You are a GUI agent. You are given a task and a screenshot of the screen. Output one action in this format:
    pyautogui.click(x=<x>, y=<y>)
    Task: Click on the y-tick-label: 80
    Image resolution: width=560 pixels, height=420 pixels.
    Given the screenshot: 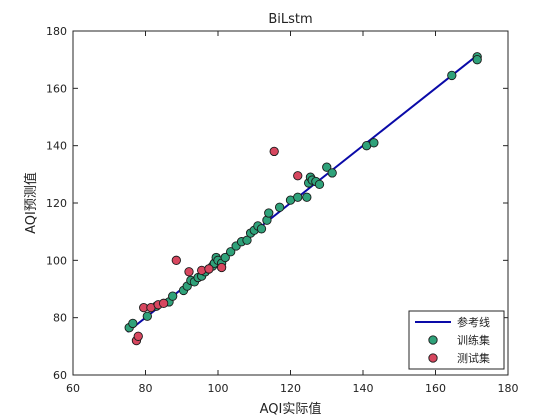 What is the action you would take?
    pyautogui.click(x=60, y=318)
    